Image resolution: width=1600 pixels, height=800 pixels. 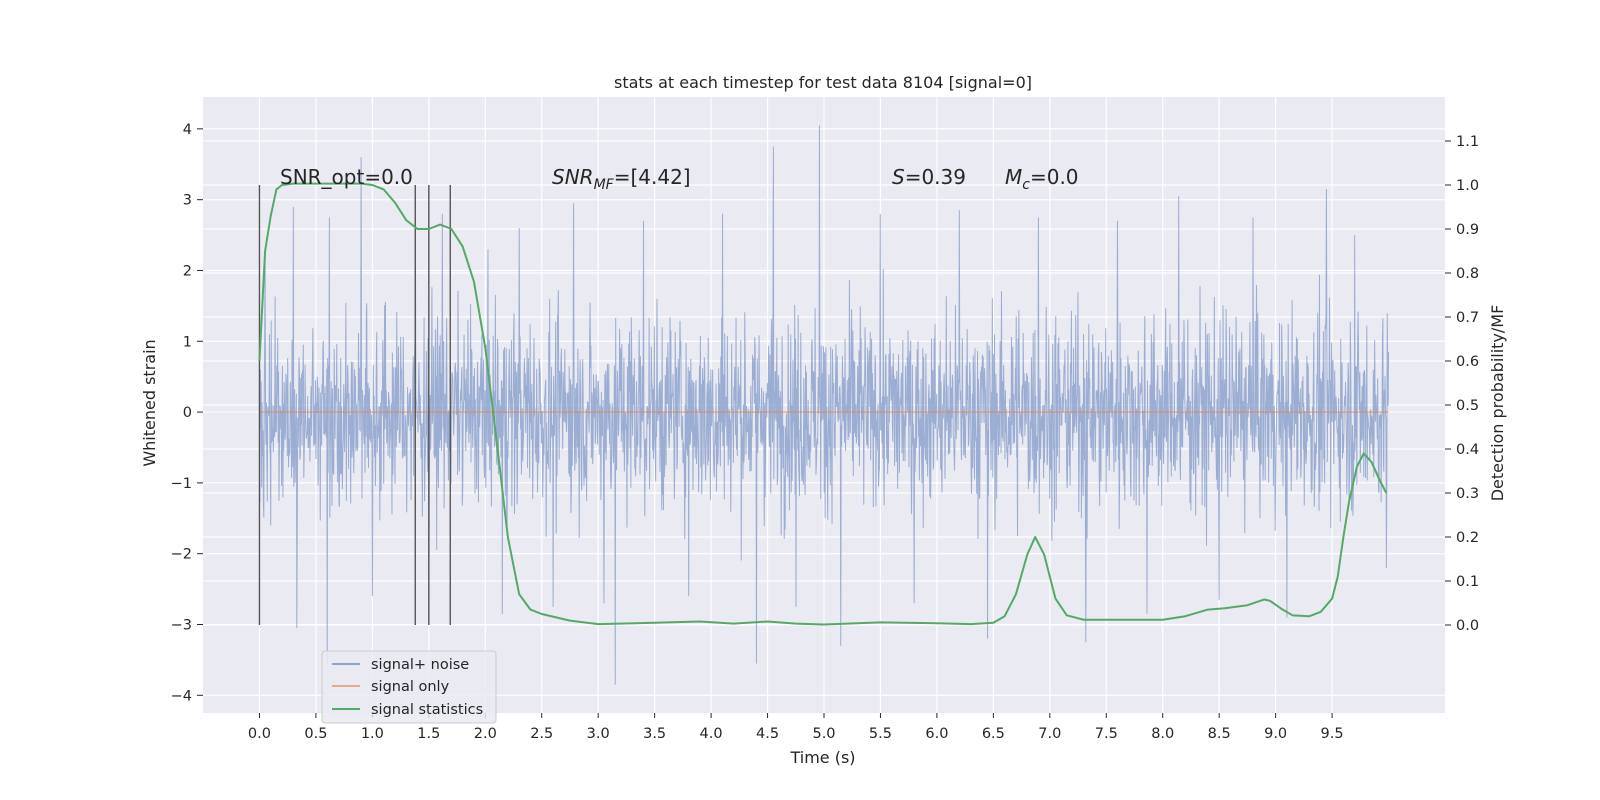 I want to click on y-tick-label: 1, so click(x=187, y=342).